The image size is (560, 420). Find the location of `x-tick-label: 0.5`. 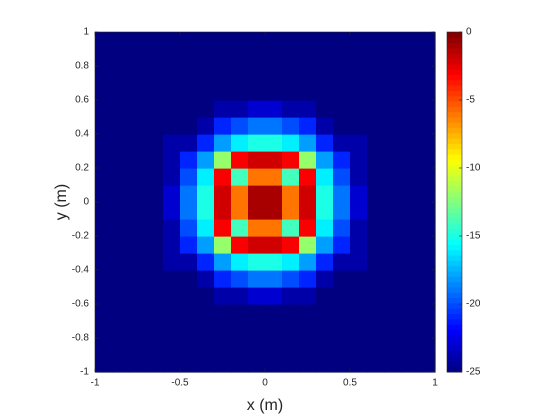

x-tick-label: 0.5 is located at coordinates (350, 383).